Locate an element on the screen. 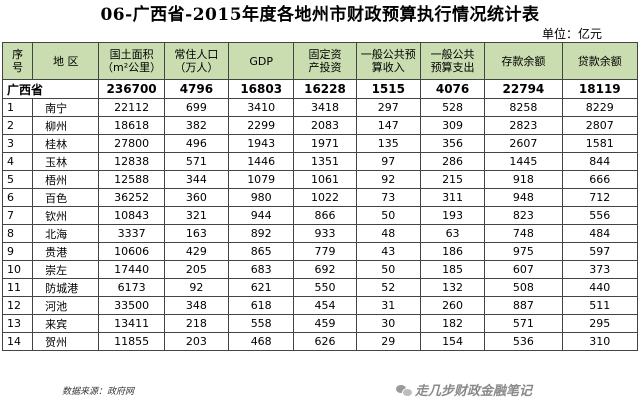 The width and height of the screenshot is (640, 411). row-loan-balance: 666 is located at coordinates (600, 179).